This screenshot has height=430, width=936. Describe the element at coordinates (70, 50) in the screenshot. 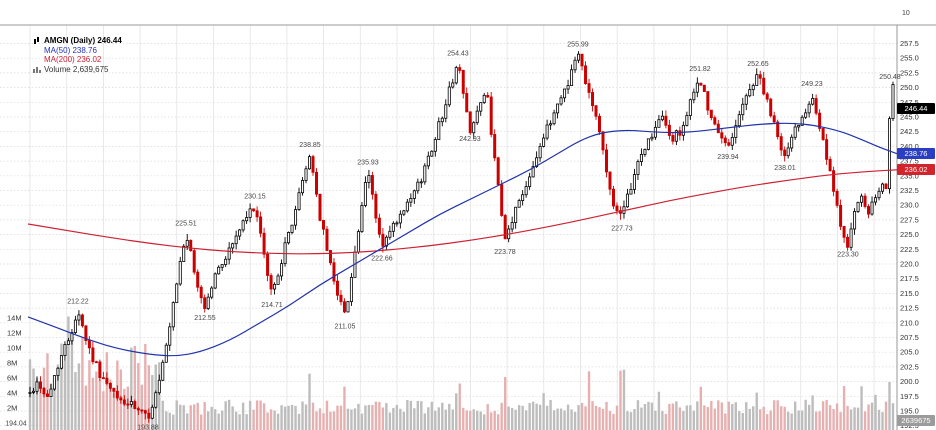

I see `legend-ma50-label: MA(50) 238.76` at that location.